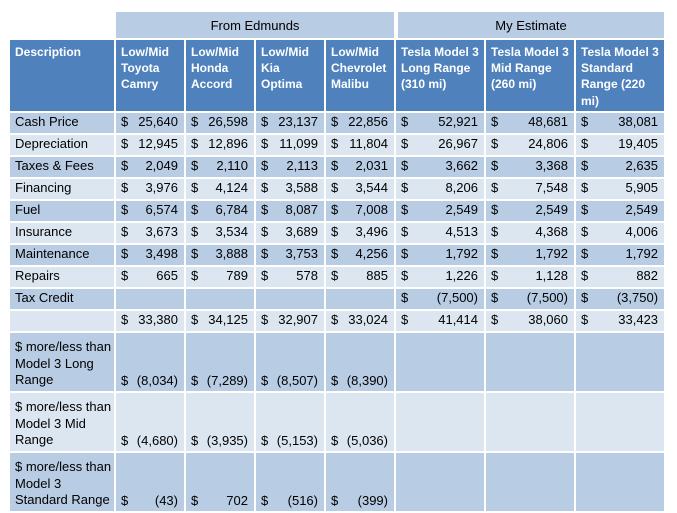 This screenshot has width=677, height=513. I want to click on money-cell: $8,087, so click(290, 210).